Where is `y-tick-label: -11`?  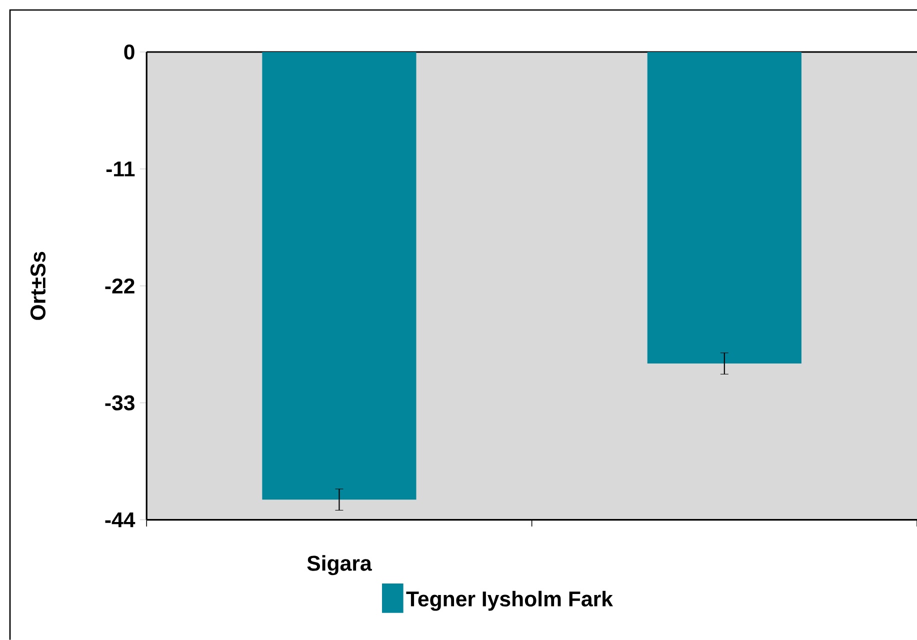
y-tick-label: -11 is located at coordinates (120, 169).